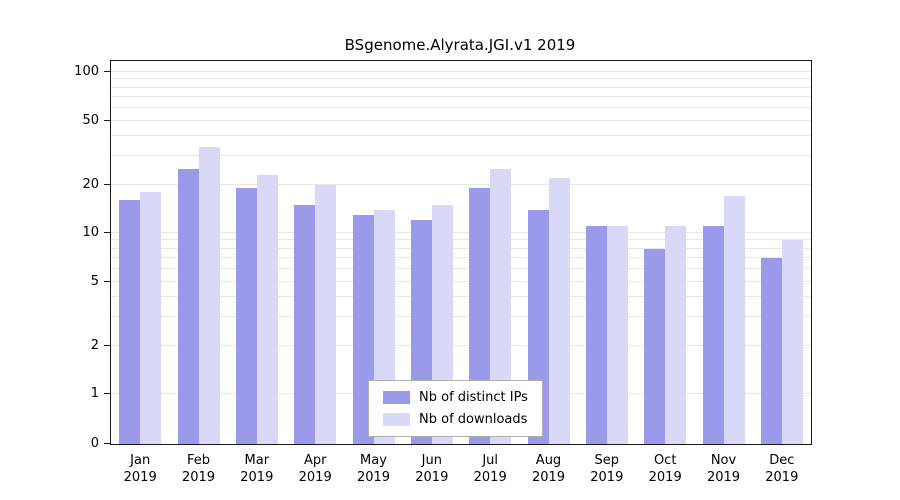 The width and height of the screenshot is (900, 500). I want to click on legend-row-downloads: Nb of downloads, so click(455, 419).